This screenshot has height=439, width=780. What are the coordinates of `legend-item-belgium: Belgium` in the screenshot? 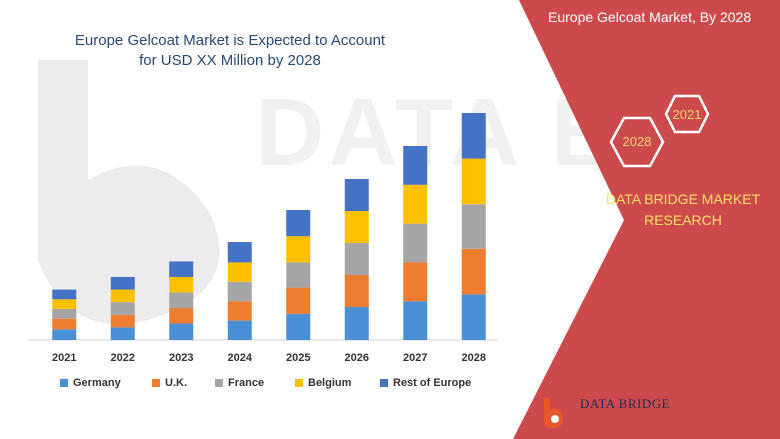 It's located at (323, 383).